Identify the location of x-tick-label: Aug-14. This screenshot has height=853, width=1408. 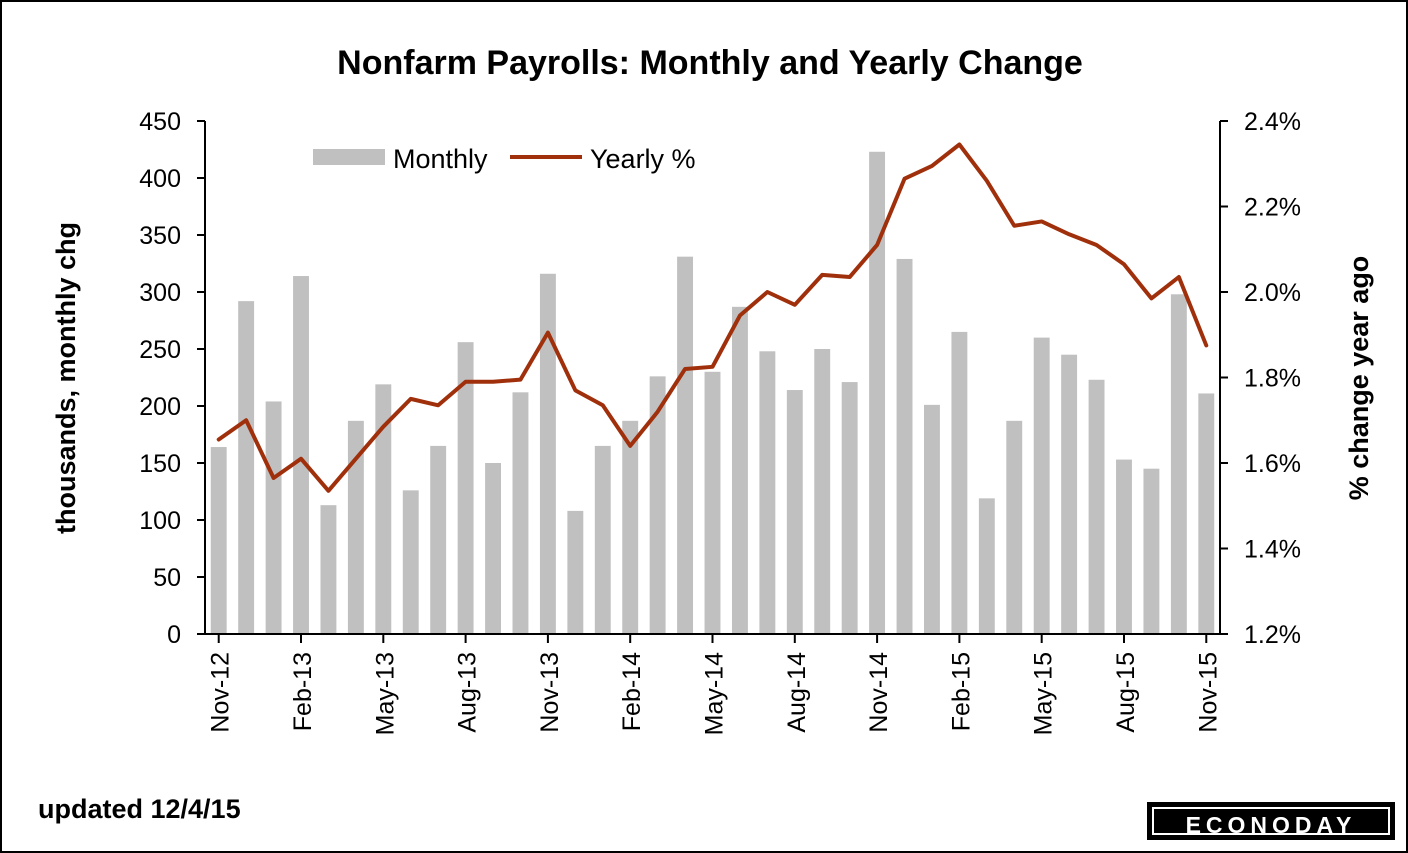
(797, 692).